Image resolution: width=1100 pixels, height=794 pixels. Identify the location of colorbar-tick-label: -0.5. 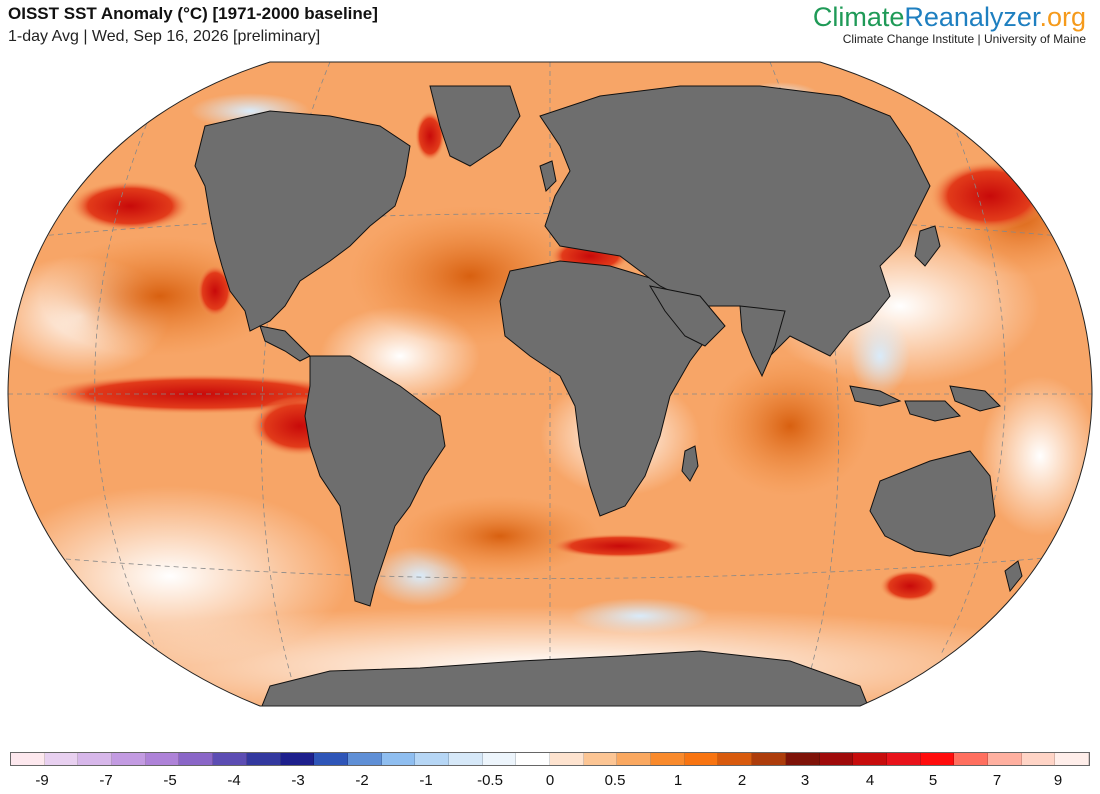
(490, 780).